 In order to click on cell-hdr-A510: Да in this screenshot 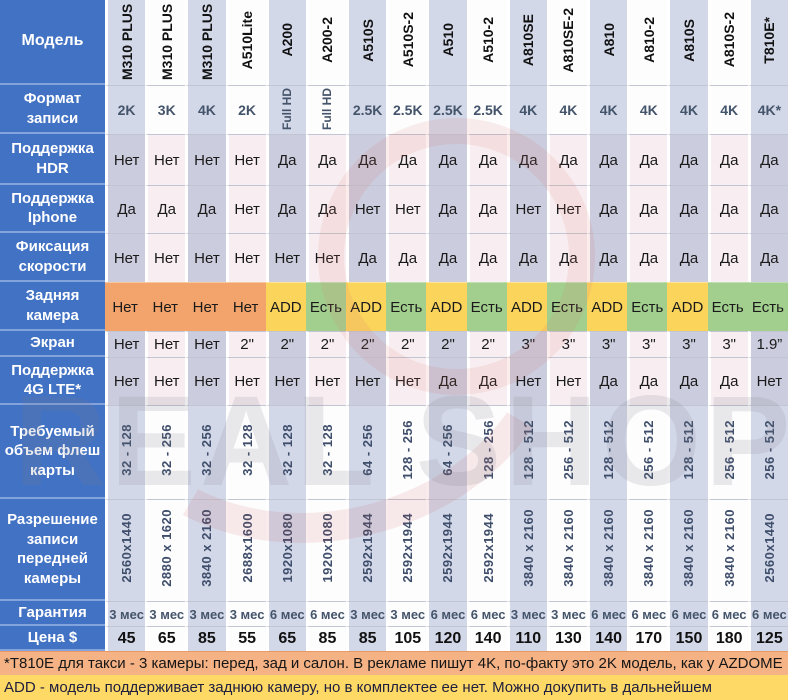, I will do `click(446, 159)`.